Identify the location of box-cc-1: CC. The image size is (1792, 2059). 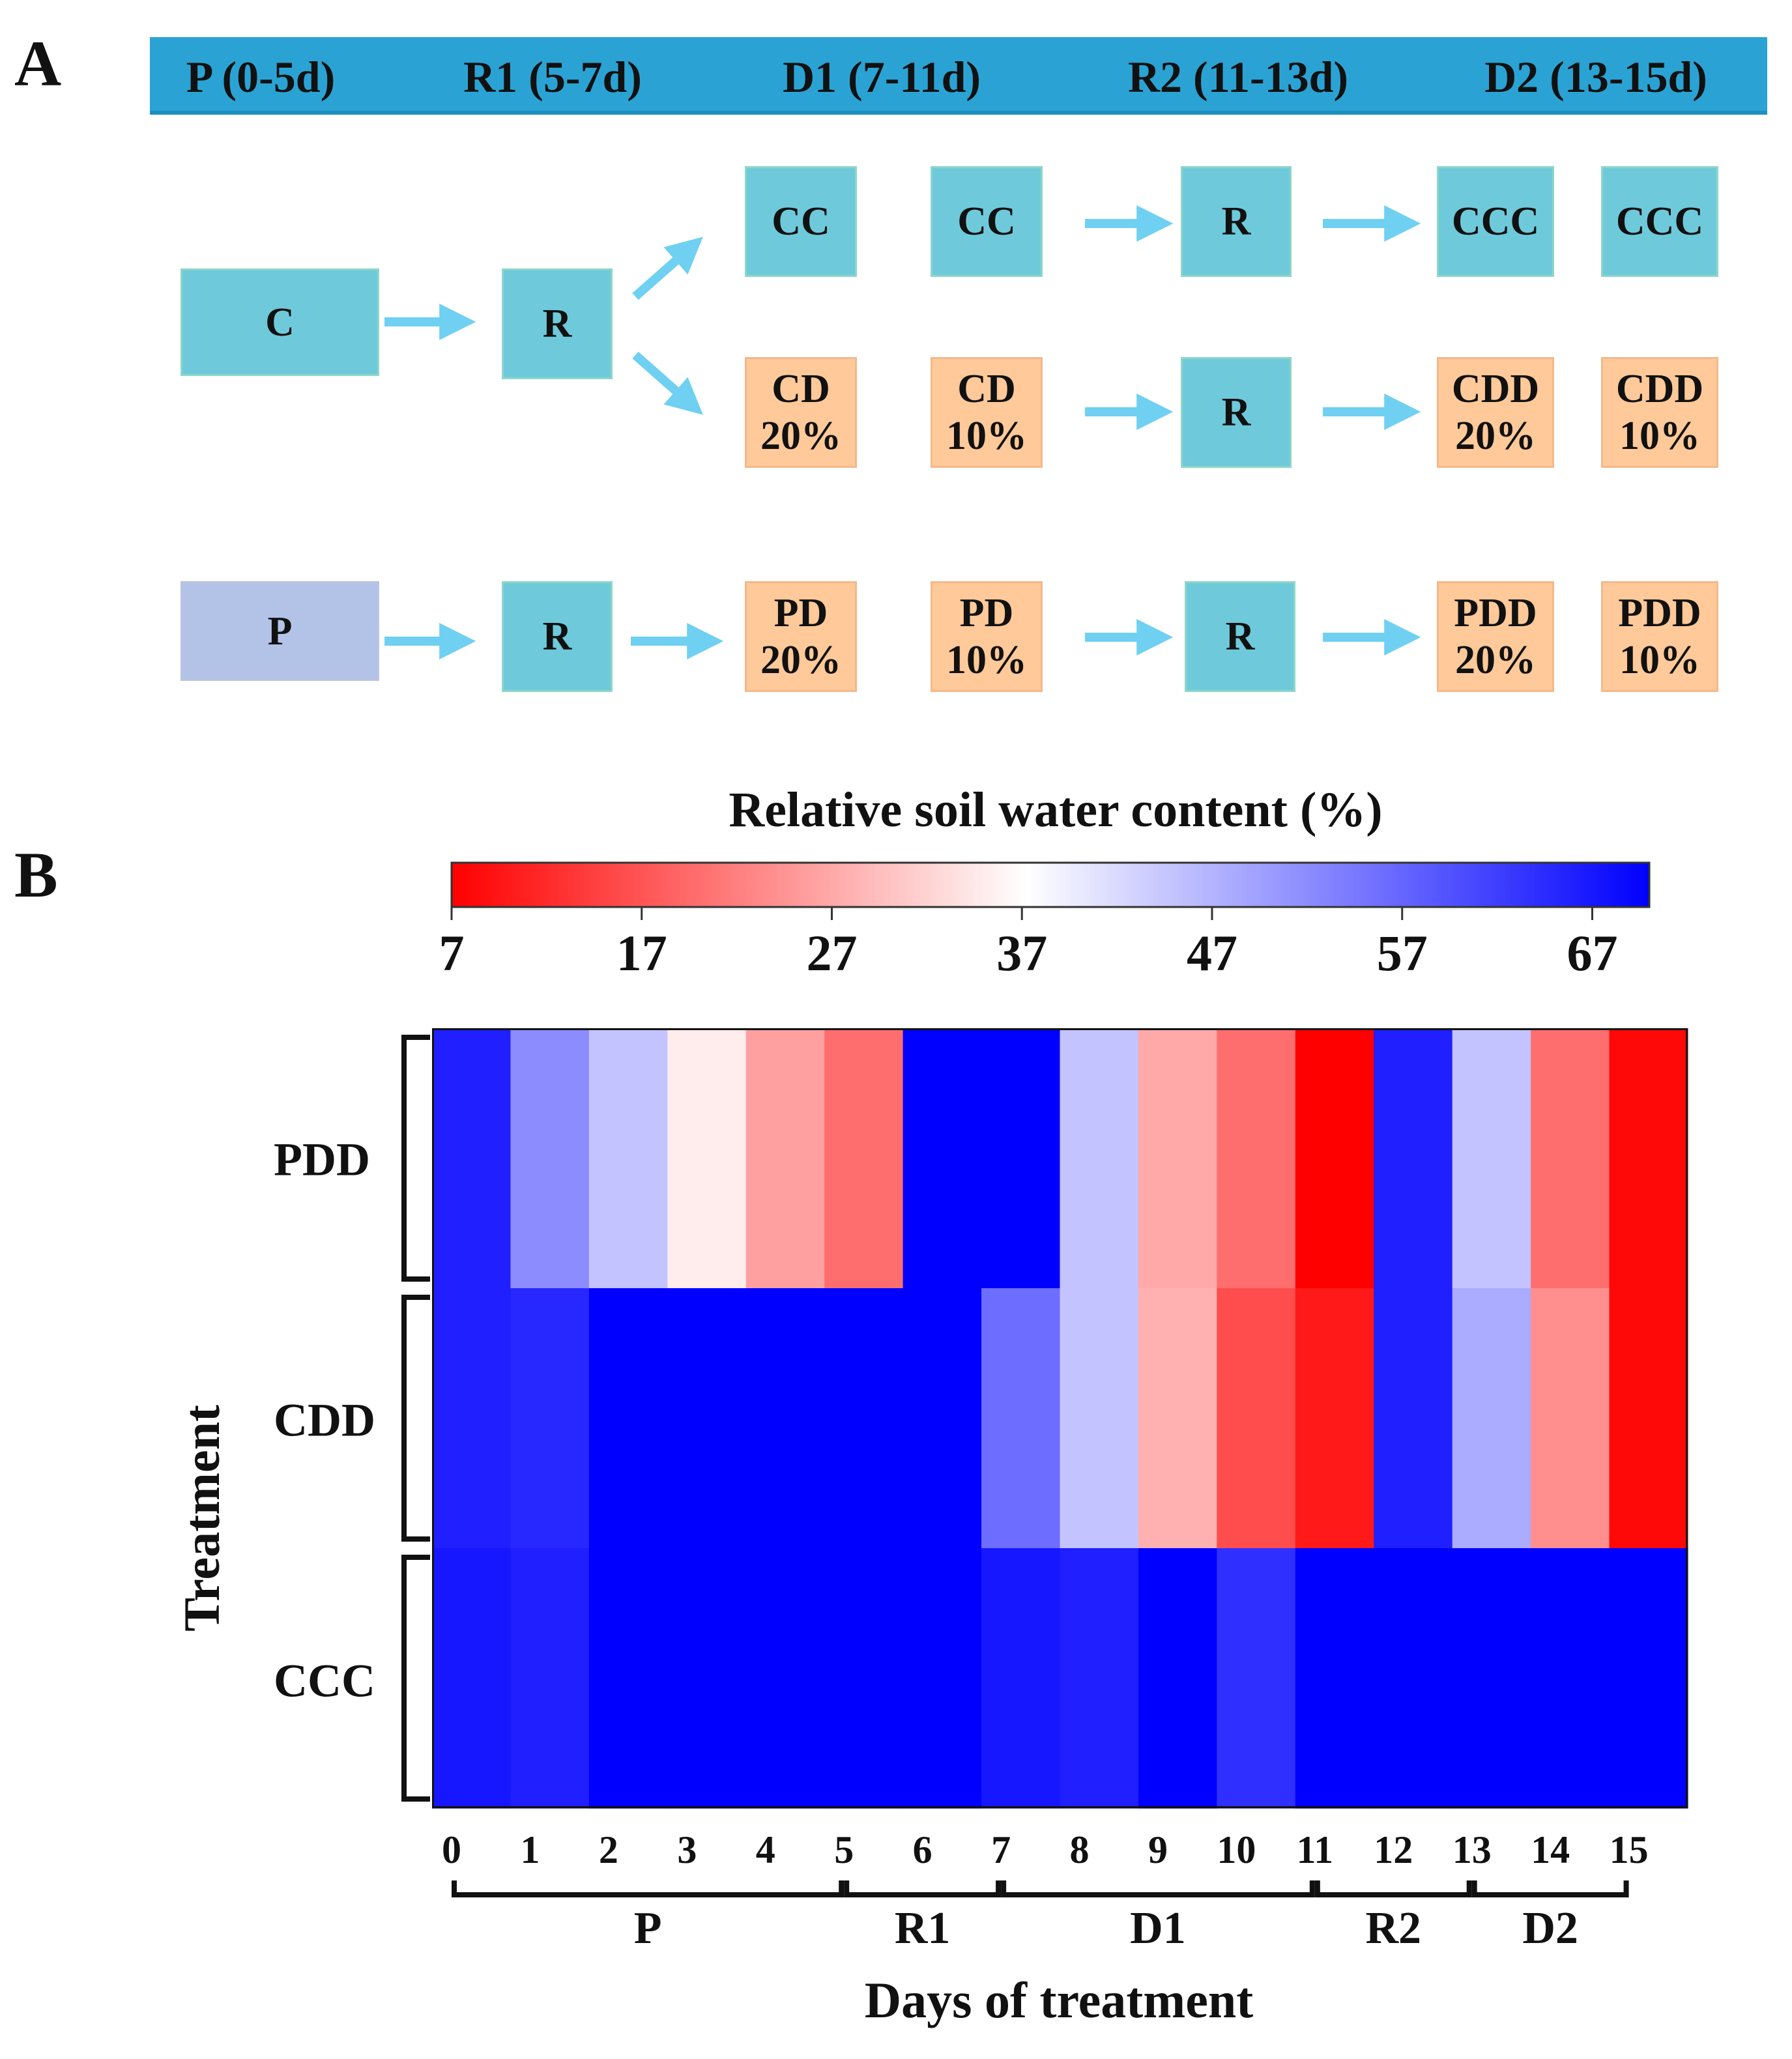
(801, 222).